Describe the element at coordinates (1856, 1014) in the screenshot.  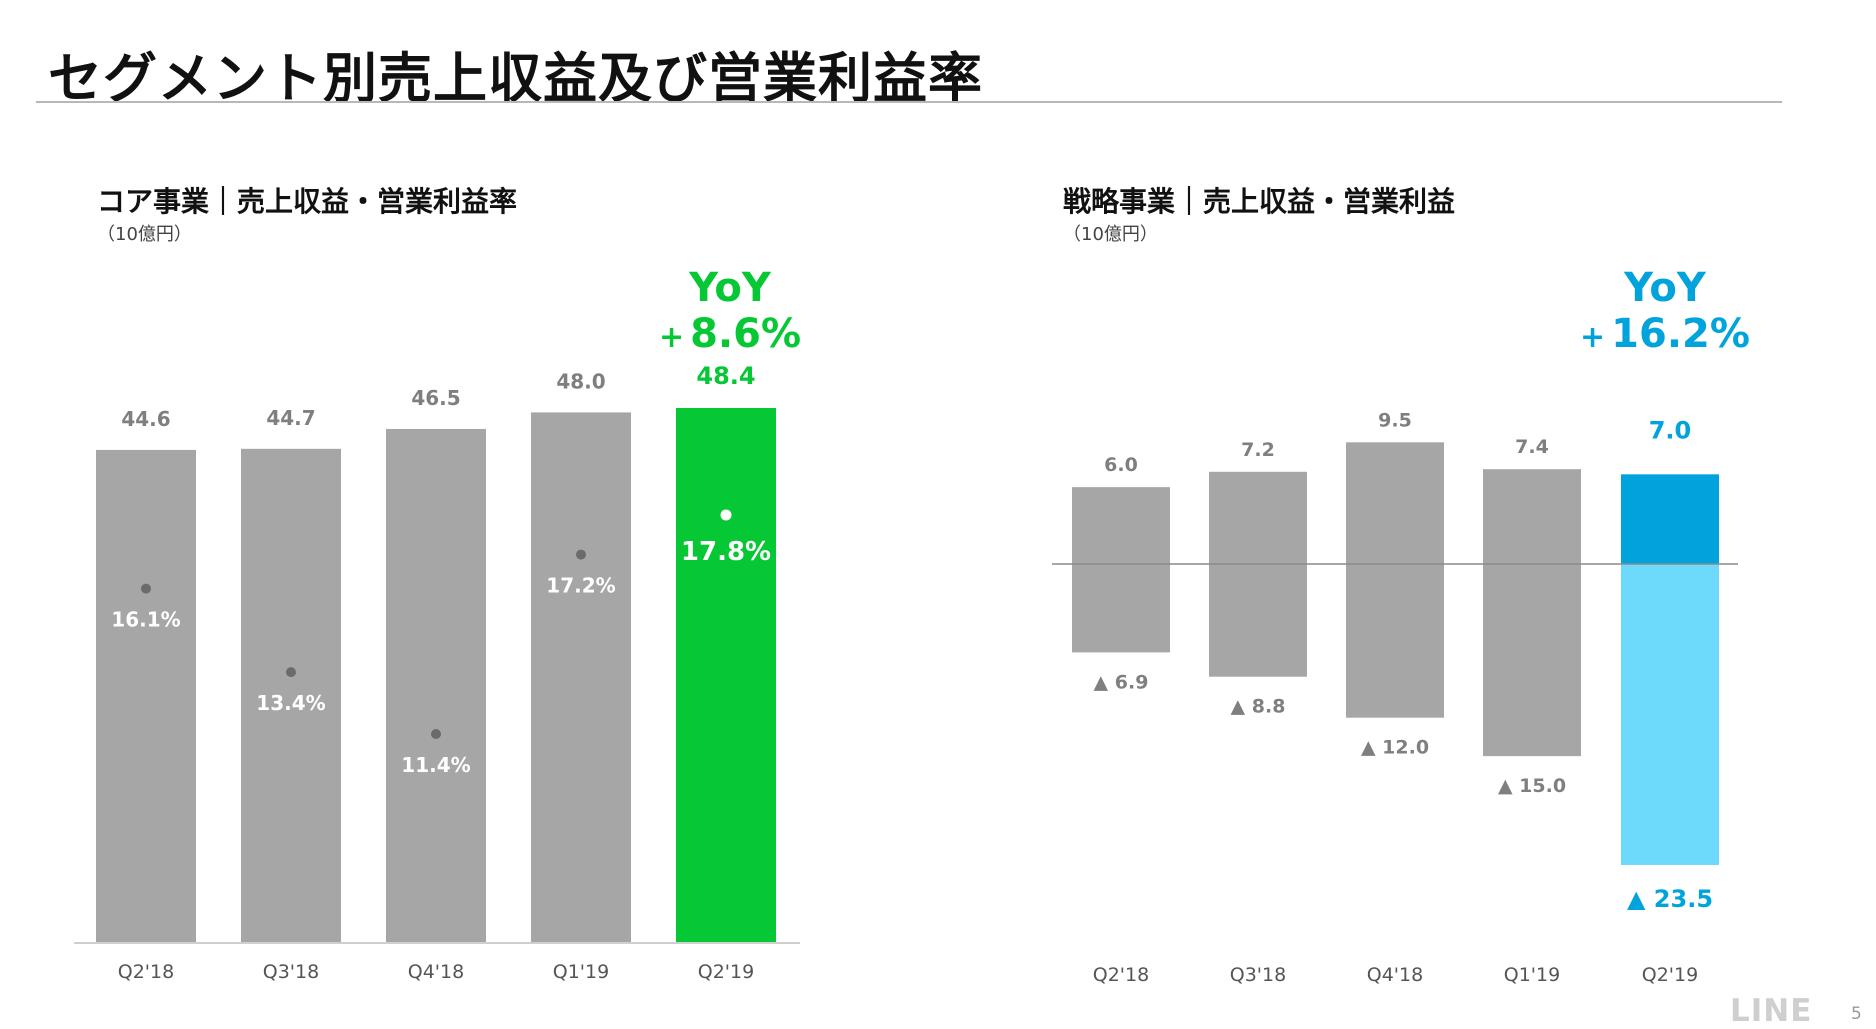
I see `page-number: 5` at that location.